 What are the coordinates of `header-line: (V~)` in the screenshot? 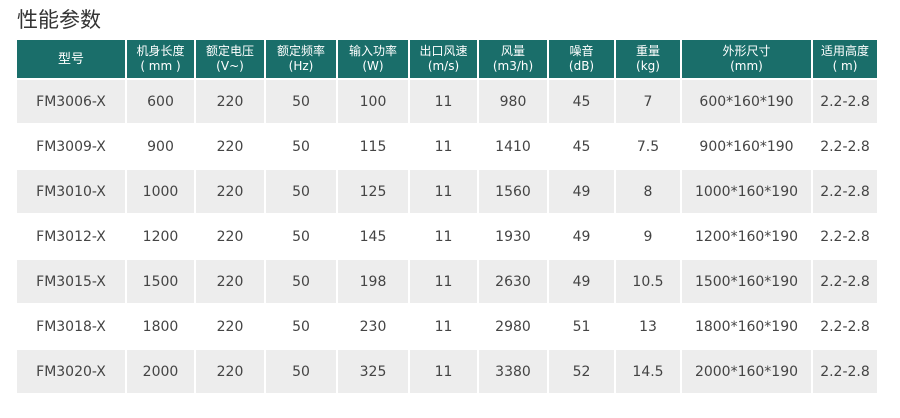 It's located at (230, 66).